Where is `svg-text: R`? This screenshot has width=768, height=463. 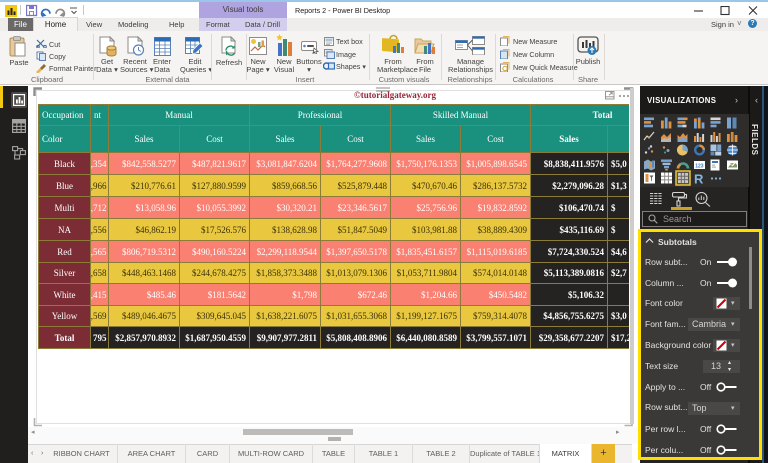
svg-text: R is located at coordinates (699, 179).